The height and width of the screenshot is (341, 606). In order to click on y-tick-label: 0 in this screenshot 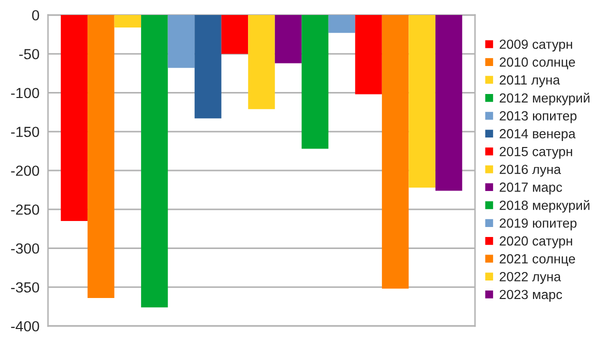, I will do `click(36, 15)`.